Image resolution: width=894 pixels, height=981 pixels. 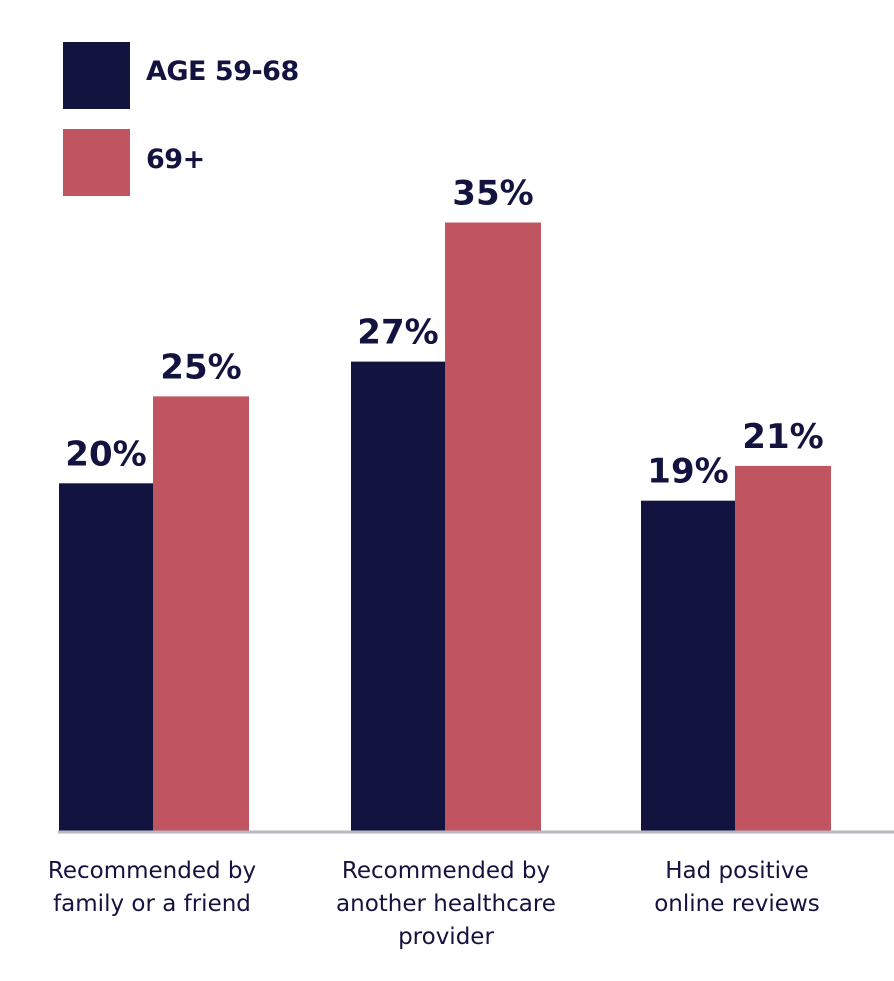 What do you see at coordinates (492, 194) in the screenshot?
I see `value-label-69-2: 35%` at bounding box center [492, 194].